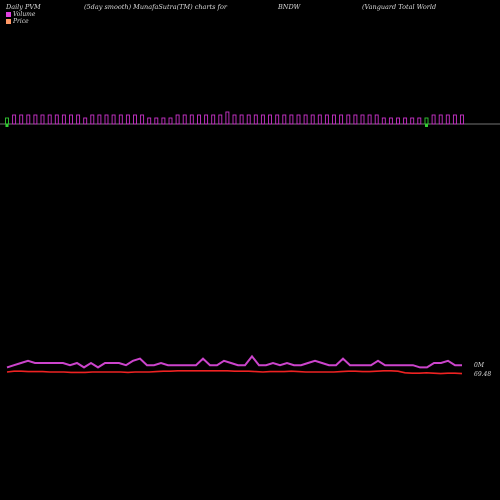  What do you see at coordinates (234, 361) in the screenshot?
I see `volume-line` at bounding box center [234, 361].